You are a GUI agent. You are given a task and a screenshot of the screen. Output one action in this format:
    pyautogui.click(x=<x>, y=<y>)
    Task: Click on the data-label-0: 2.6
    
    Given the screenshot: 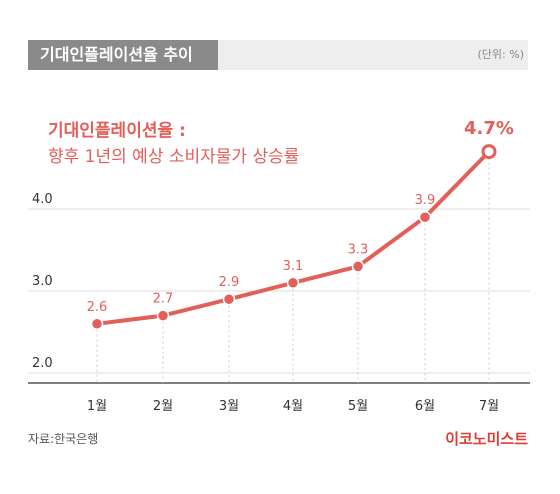 What is the action you would take?
    pyautogui.click(x=97, y=307)
    